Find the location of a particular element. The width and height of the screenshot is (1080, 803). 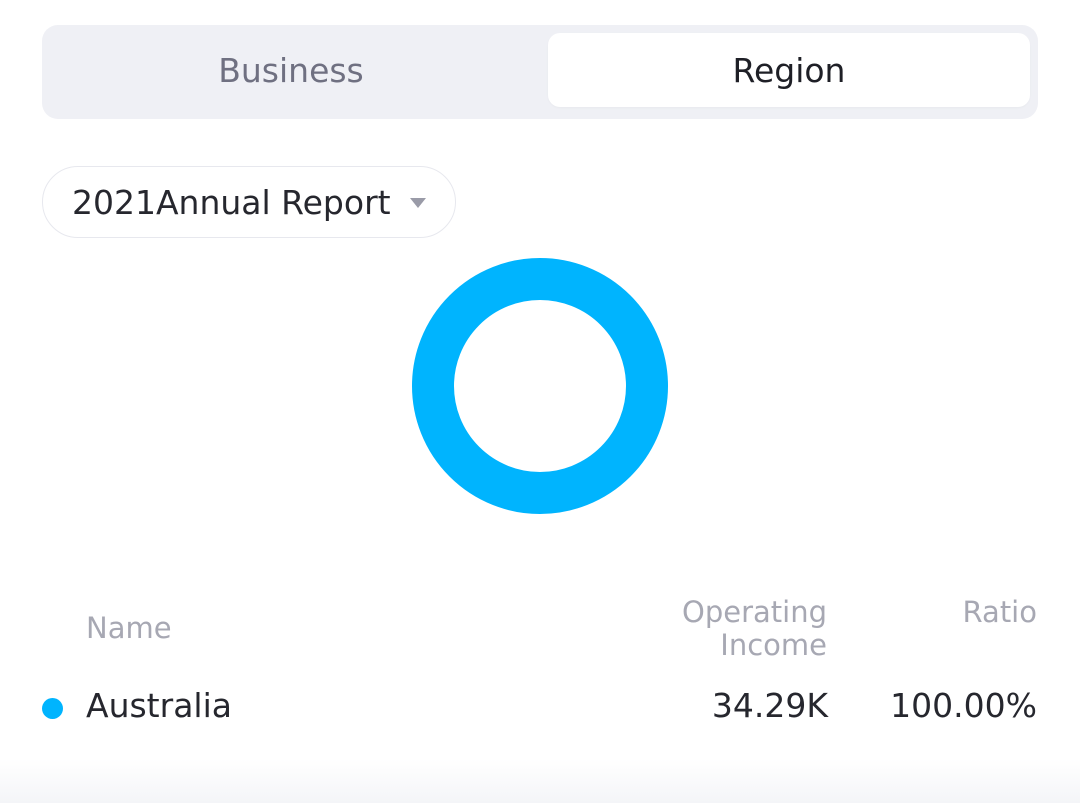

row-region-name: Australia is located at coordinates (159, 705).